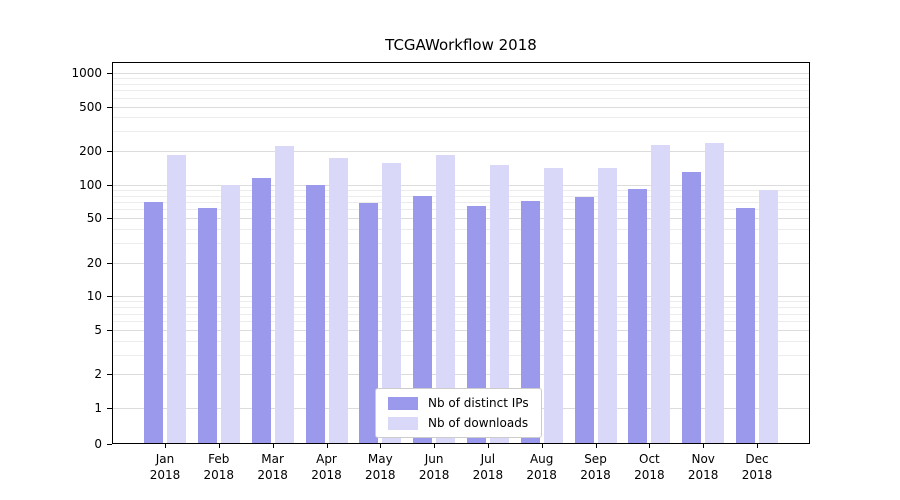  What do you see at coordinates (165, 459) in the screenshot?
I see `x-tick-label-line: Jan` at bounding box center [165, 459].